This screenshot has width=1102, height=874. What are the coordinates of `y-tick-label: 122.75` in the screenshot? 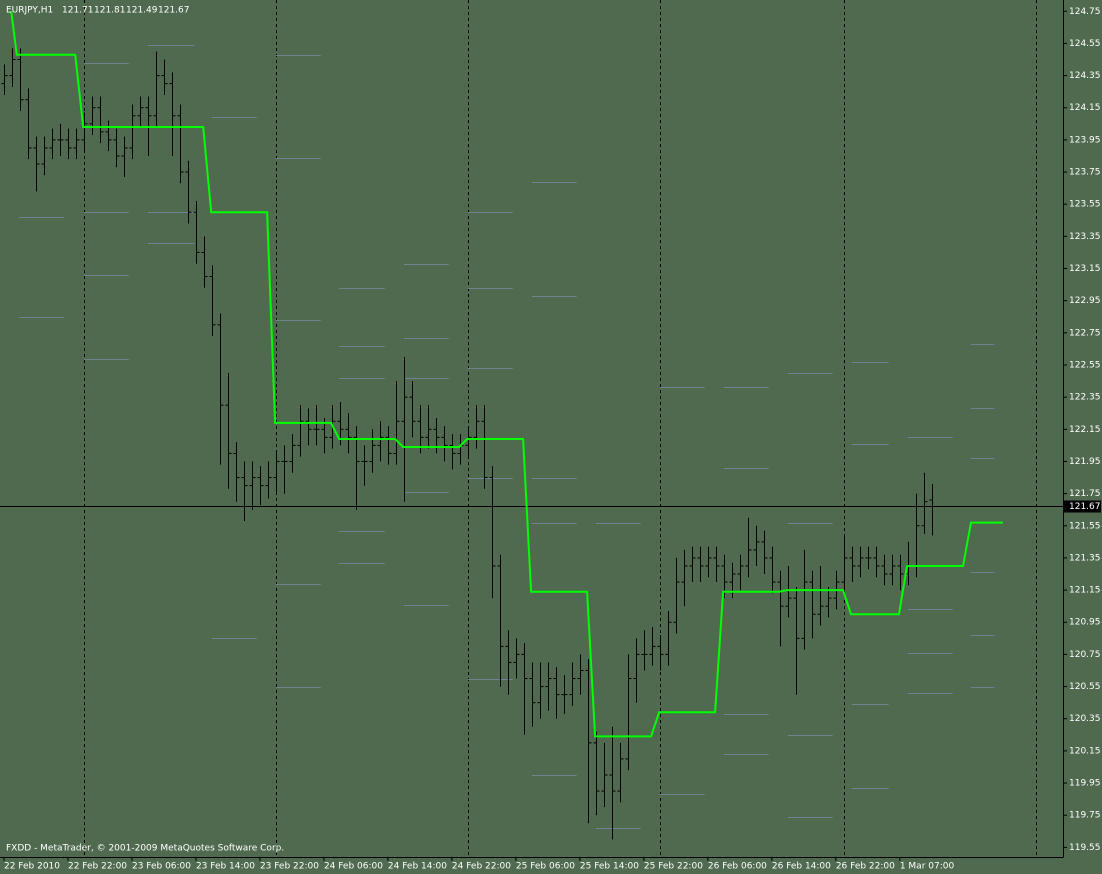 It's located at (1085, 333).